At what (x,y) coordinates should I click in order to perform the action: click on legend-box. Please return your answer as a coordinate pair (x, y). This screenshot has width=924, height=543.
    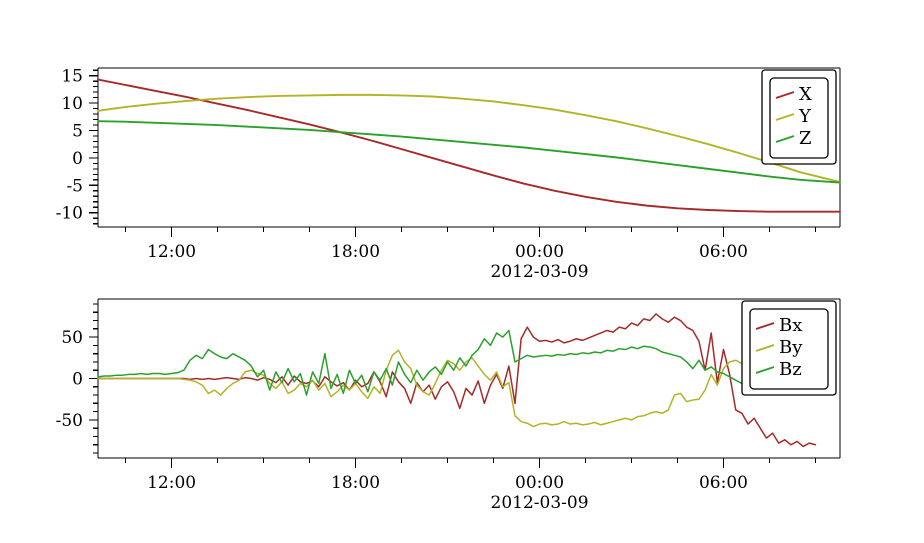
    Looking at the image, I should click on (799, 118).